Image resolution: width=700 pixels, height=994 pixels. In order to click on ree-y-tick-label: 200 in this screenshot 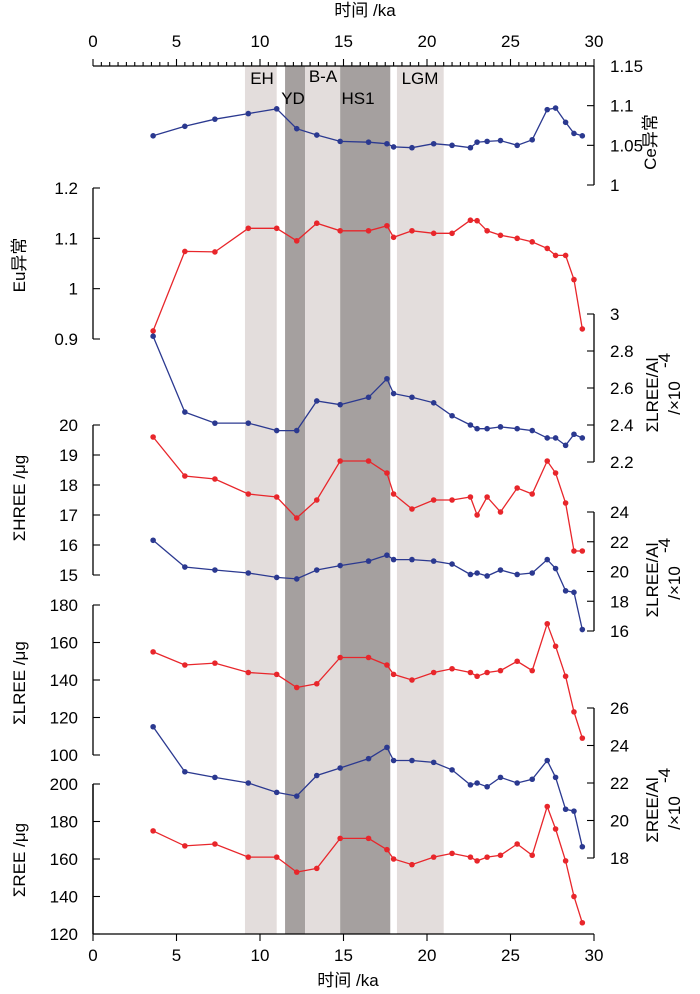, I will do `click(64, 784)`.